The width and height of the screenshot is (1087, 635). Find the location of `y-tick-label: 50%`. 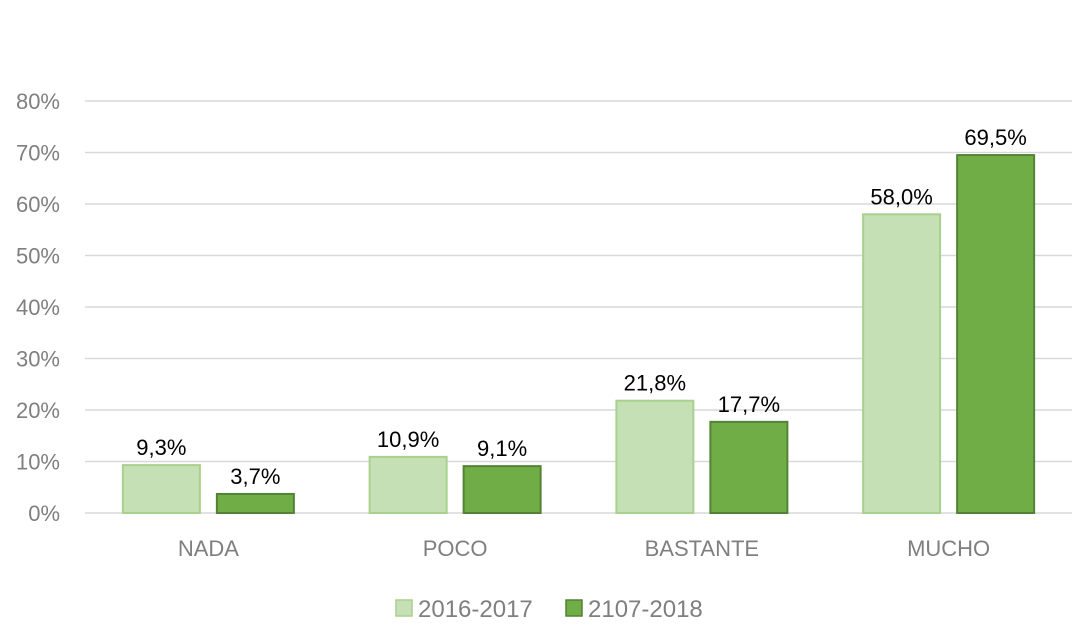

y-tick-label: 50% is located at coordinates (38, 256).